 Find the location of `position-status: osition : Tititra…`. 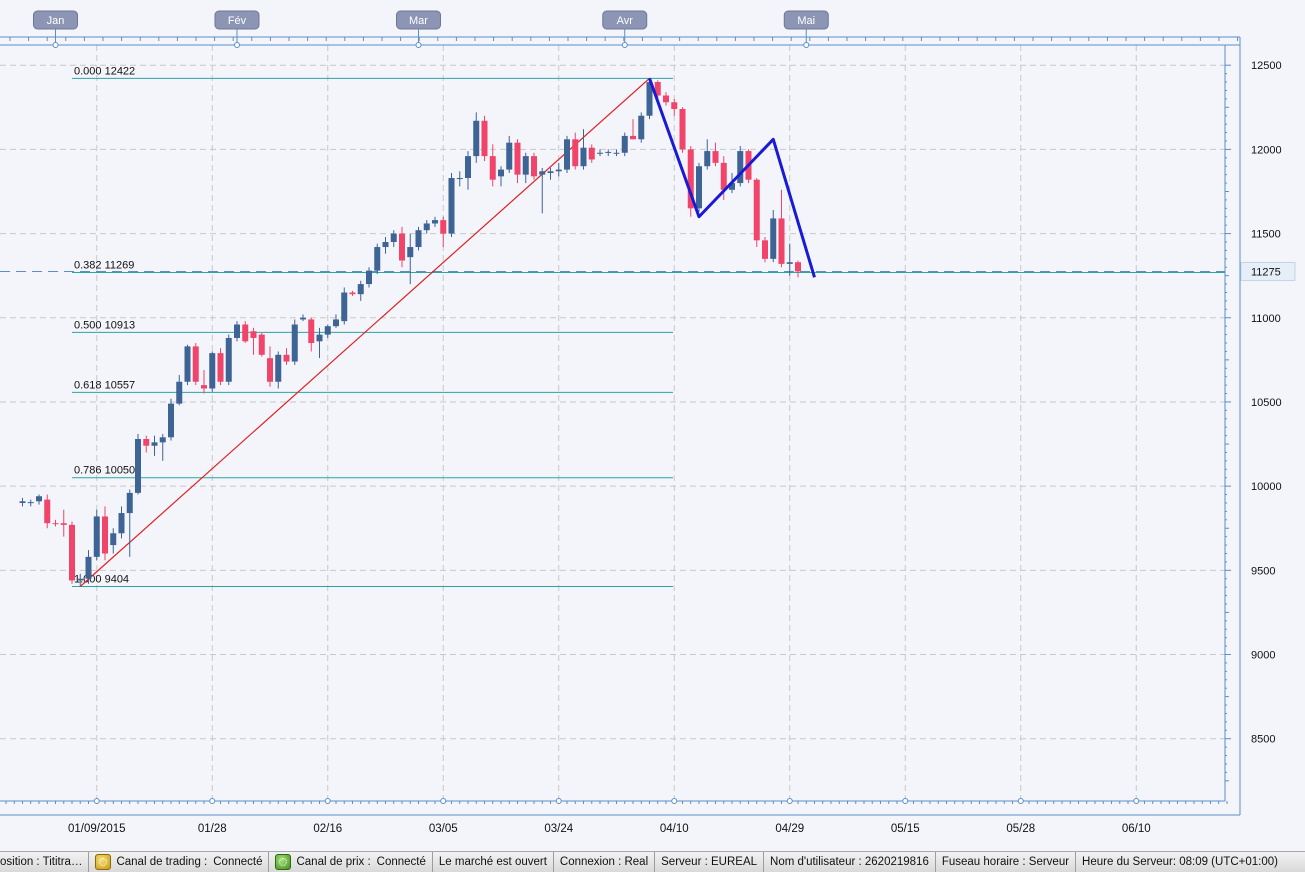

position-status: osition : Tititra… is located at coordinates (45, 862).